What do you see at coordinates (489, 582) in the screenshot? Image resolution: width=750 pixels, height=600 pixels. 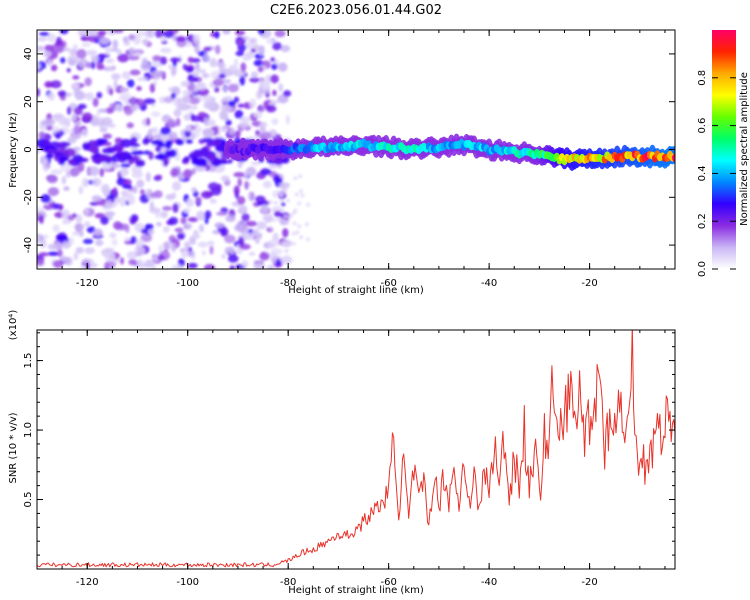 I see `snr-x-tick-label: -40` at bounding box center [489, 582].